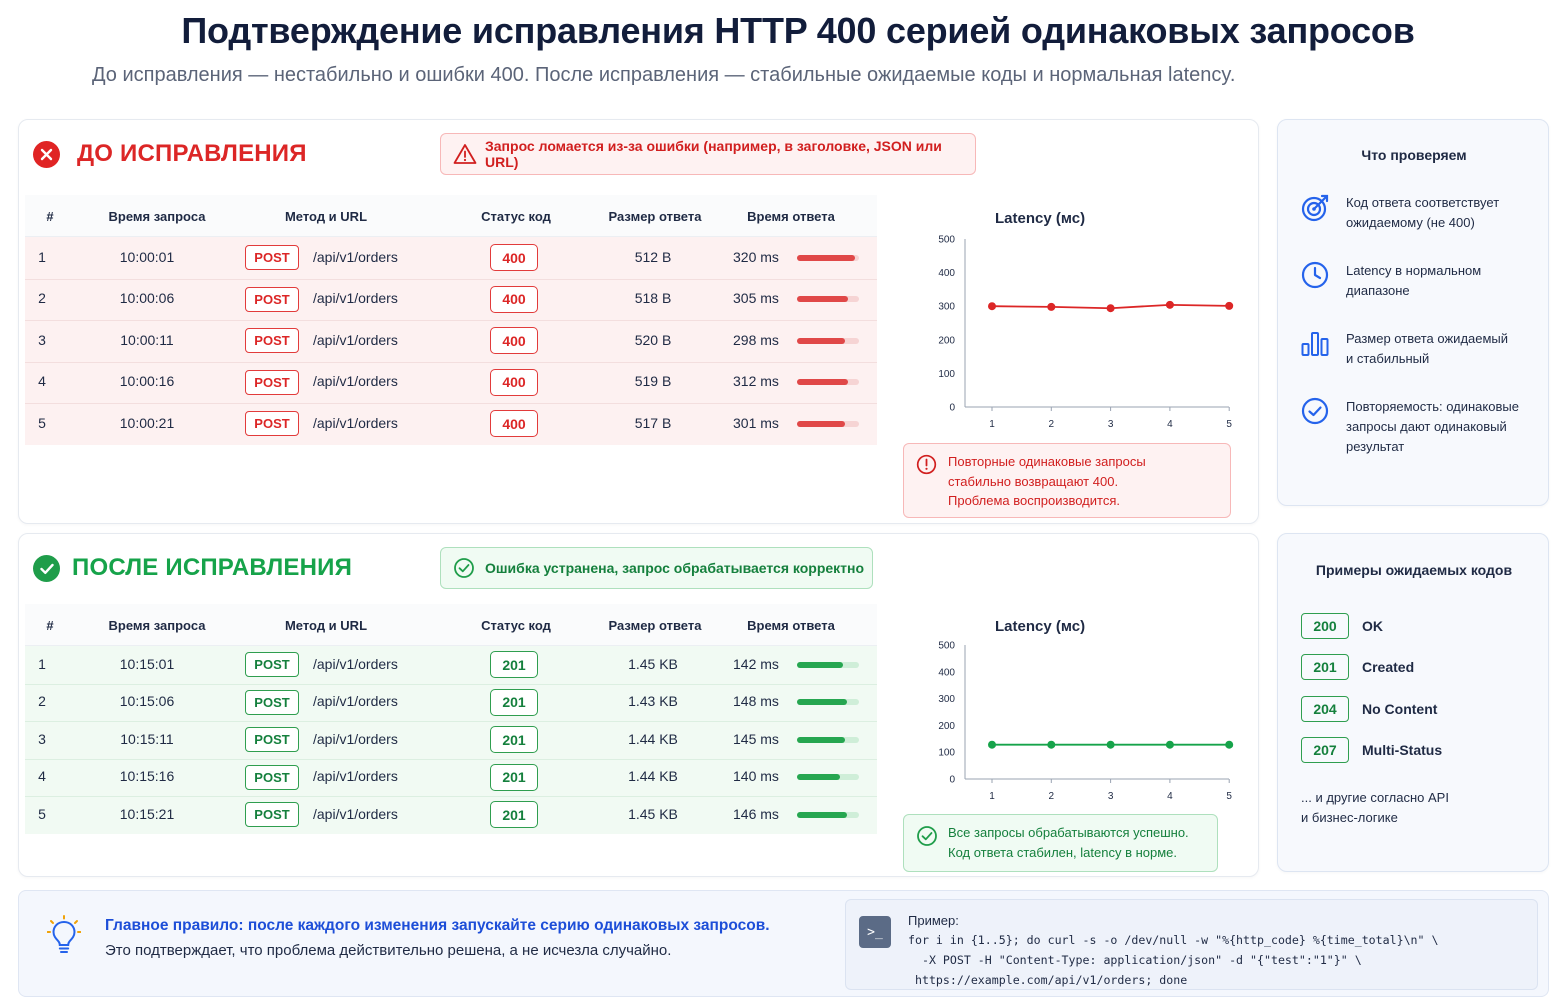 This screenshot has width=1568, height=1003. I want to click on column-header: Статус код, so click(516, 216).